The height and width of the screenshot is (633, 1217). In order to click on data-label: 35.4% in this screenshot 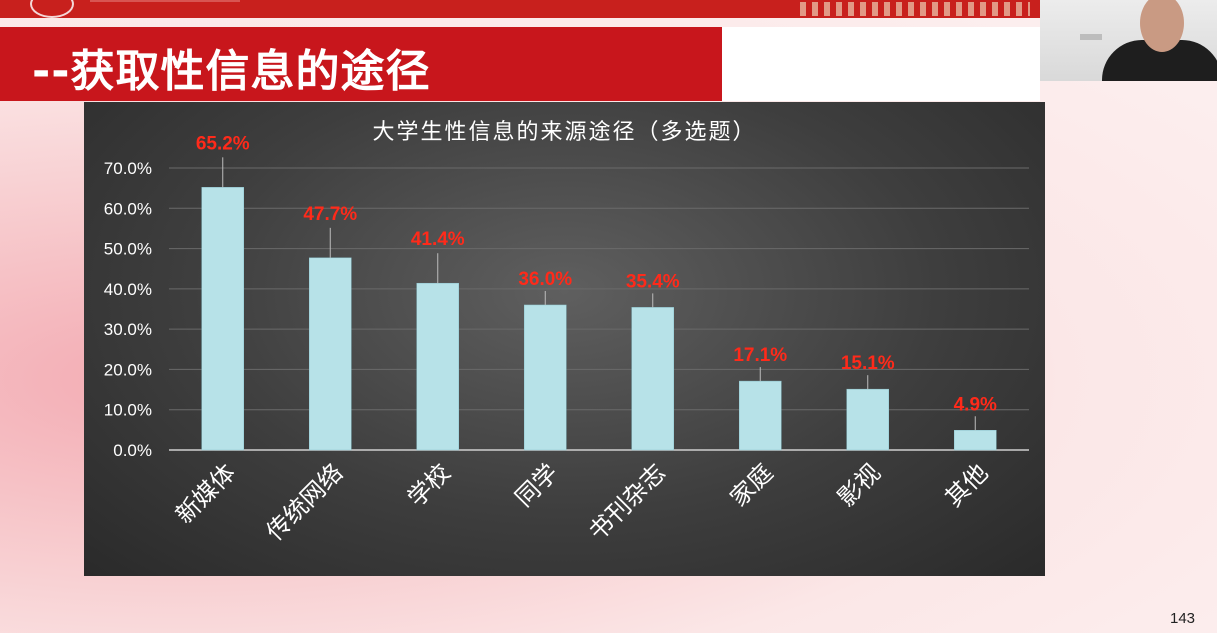, I will do `click(653, 281)`.